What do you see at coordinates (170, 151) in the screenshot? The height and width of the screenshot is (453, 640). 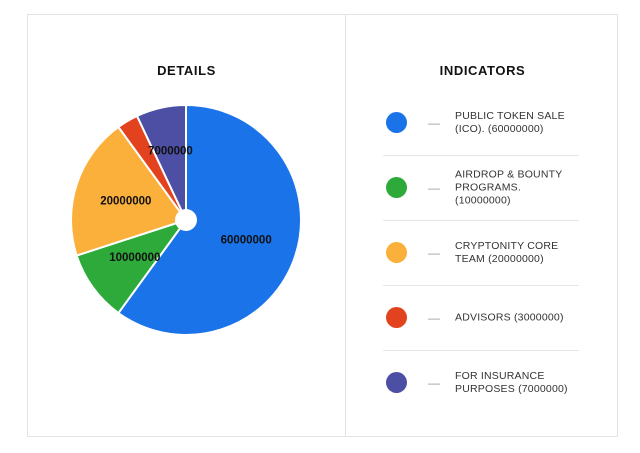 I see `pie-data-label: 7000000` at bounding box center [170, 151].